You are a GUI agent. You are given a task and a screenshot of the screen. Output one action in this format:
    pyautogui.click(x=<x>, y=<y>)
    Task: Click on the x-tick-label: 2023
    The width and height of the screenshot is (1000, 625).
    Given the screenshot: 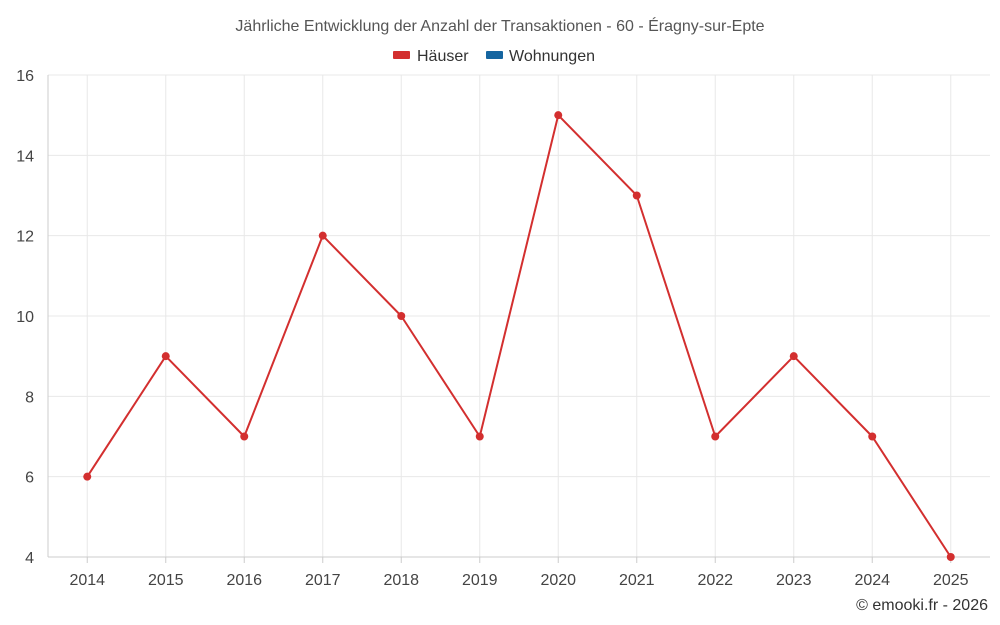 What is the action you would take?
    pyautogui.click(x=794, y=580)
    